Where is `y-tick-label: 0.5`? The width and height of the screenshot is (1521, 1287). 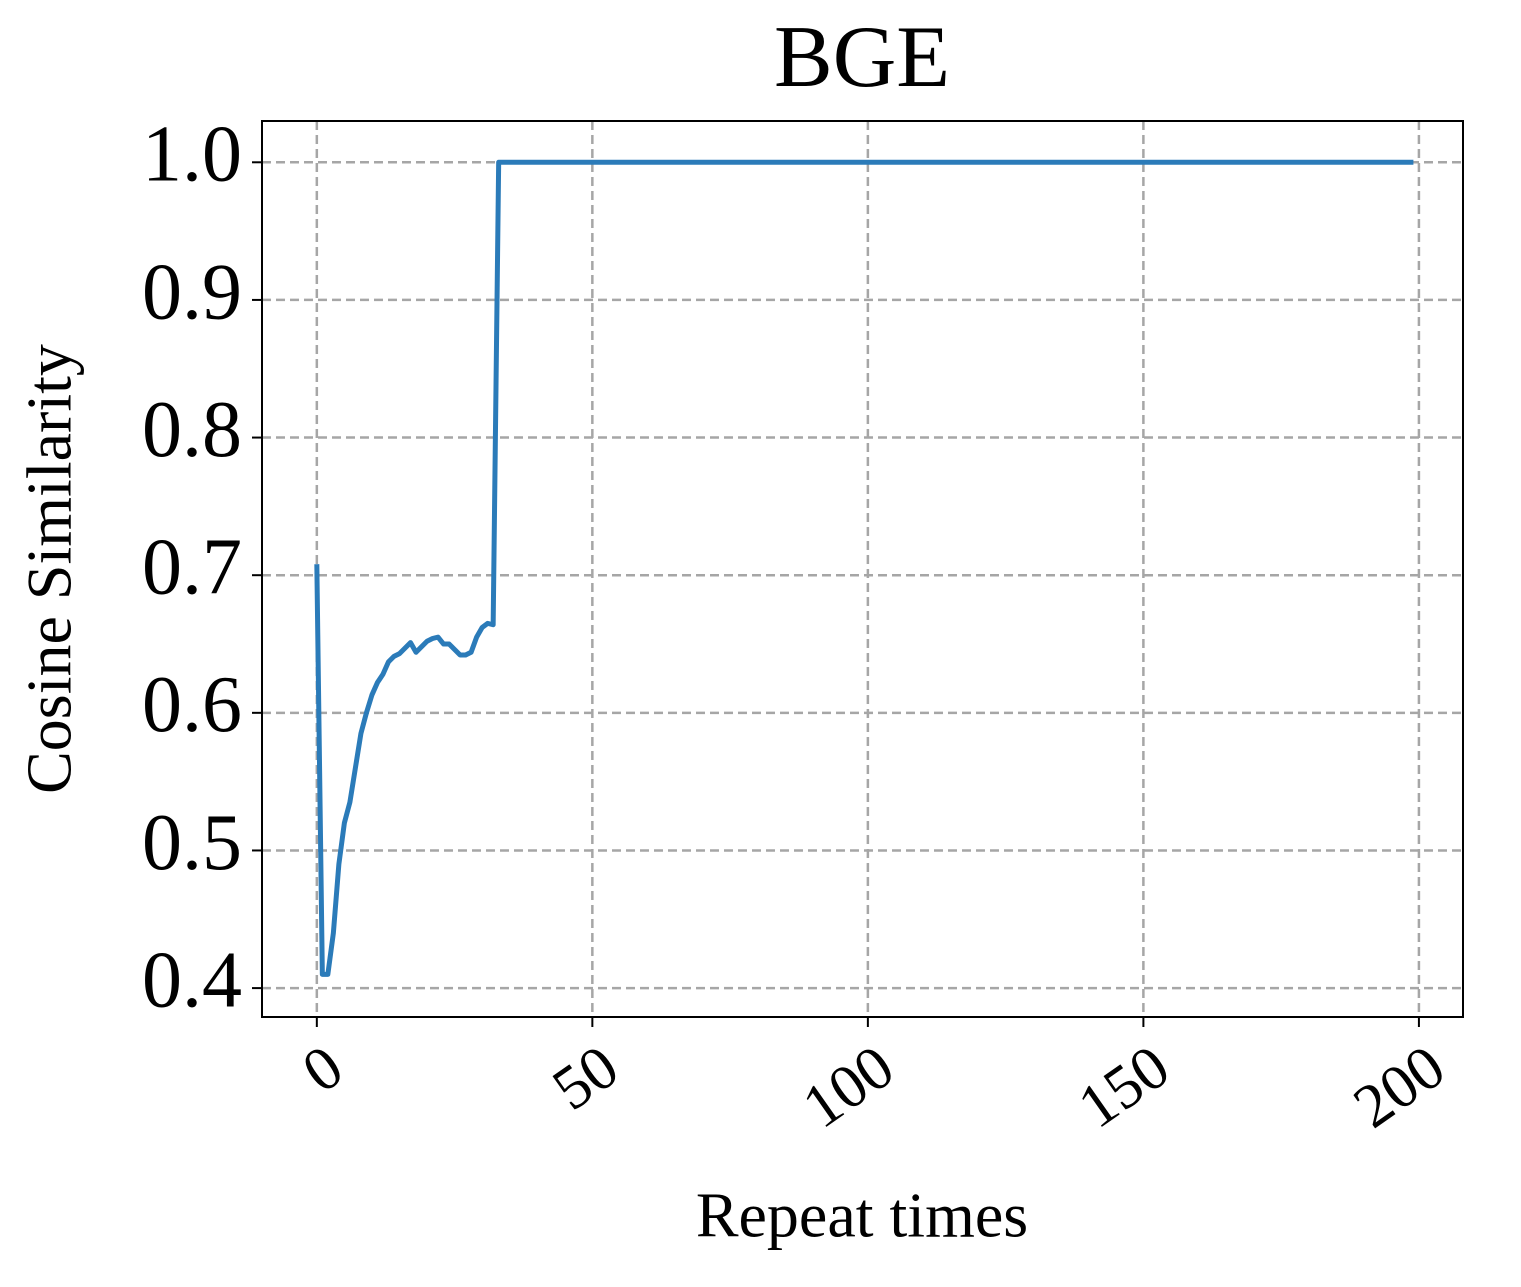
y-tick-label: 0.5 is located at coordinates (192, 843).